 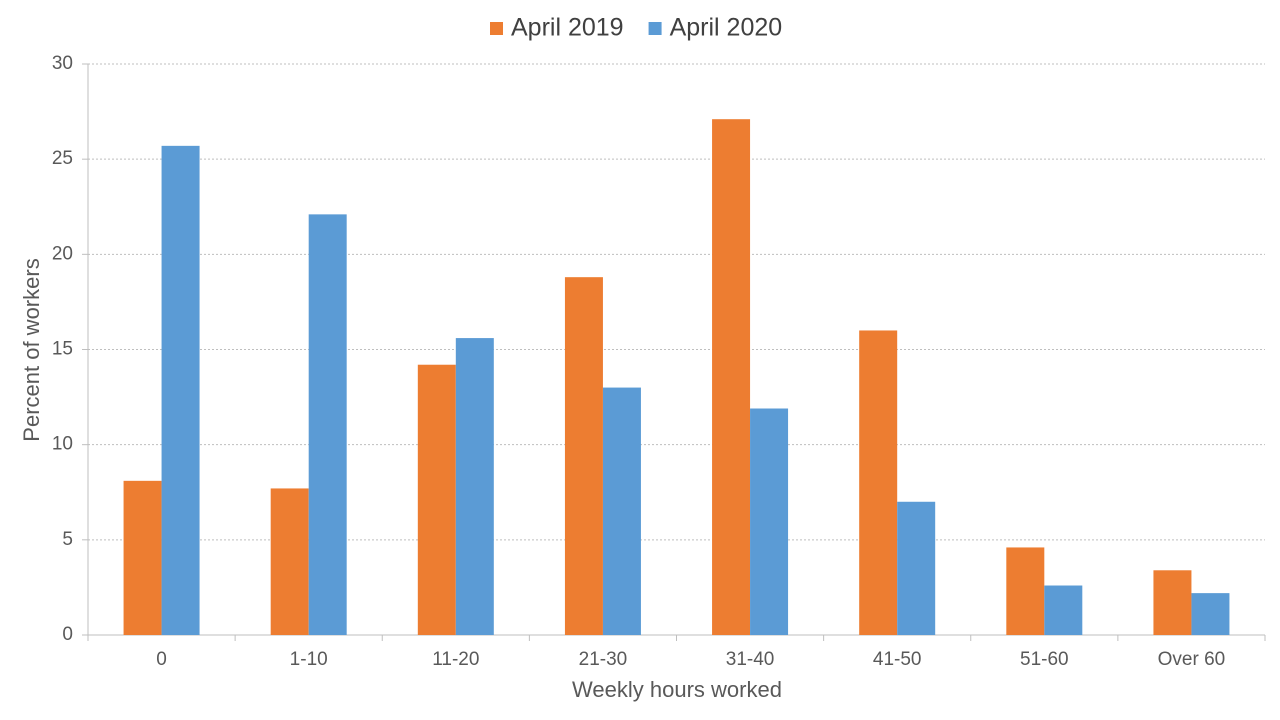 I want to click on legend-label: April 2019, so click(x=567, y=28).